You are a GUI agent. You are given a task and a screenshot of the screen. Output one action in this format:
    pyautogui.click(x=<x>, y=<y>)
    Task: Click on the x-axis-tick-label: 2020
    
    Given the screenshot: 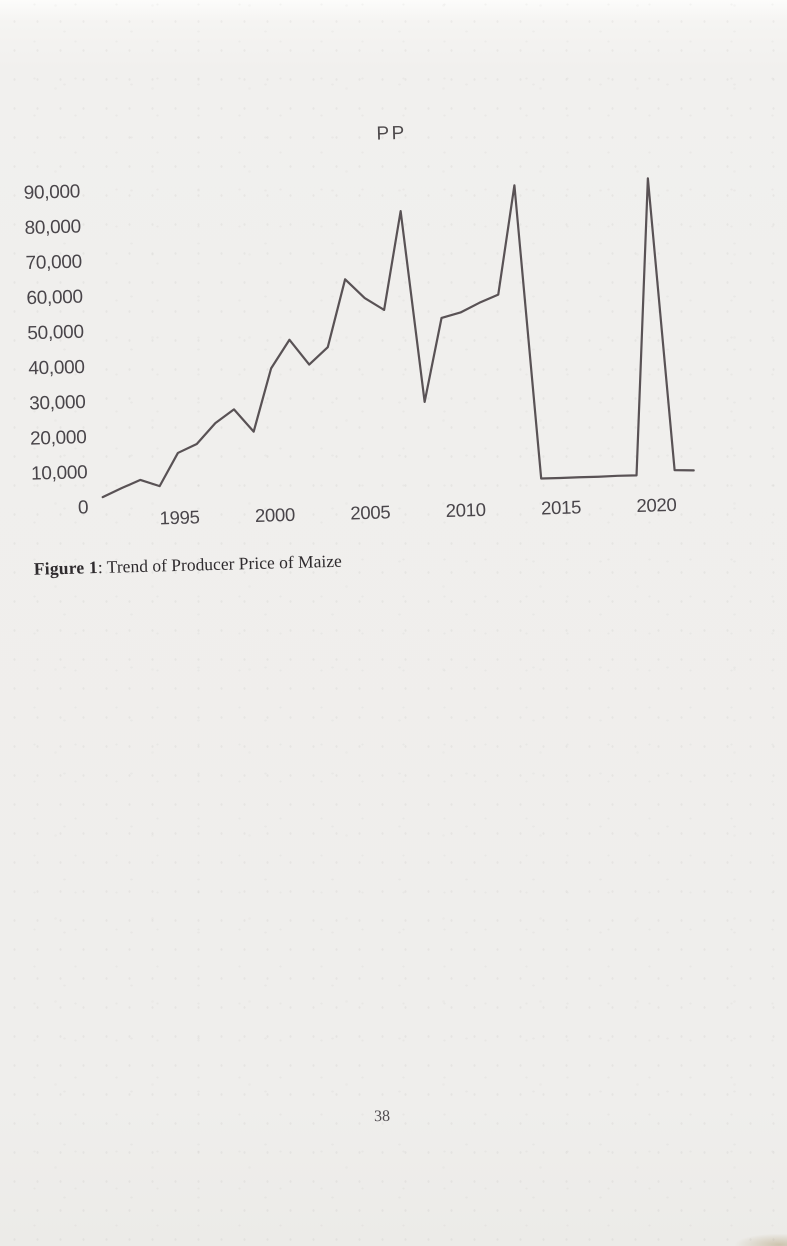 What is the action you would take?
    pyautogui.click(x=656, y=505)
    